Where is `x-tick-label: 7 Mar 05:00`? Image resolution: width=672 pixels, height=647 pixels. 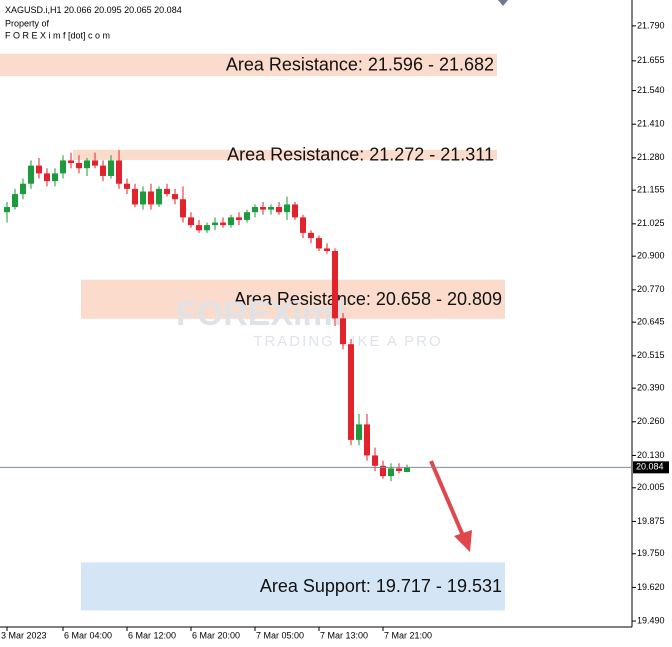 x-tick-label: 7 Mar 05:00 is located at coordinates (280, 635).